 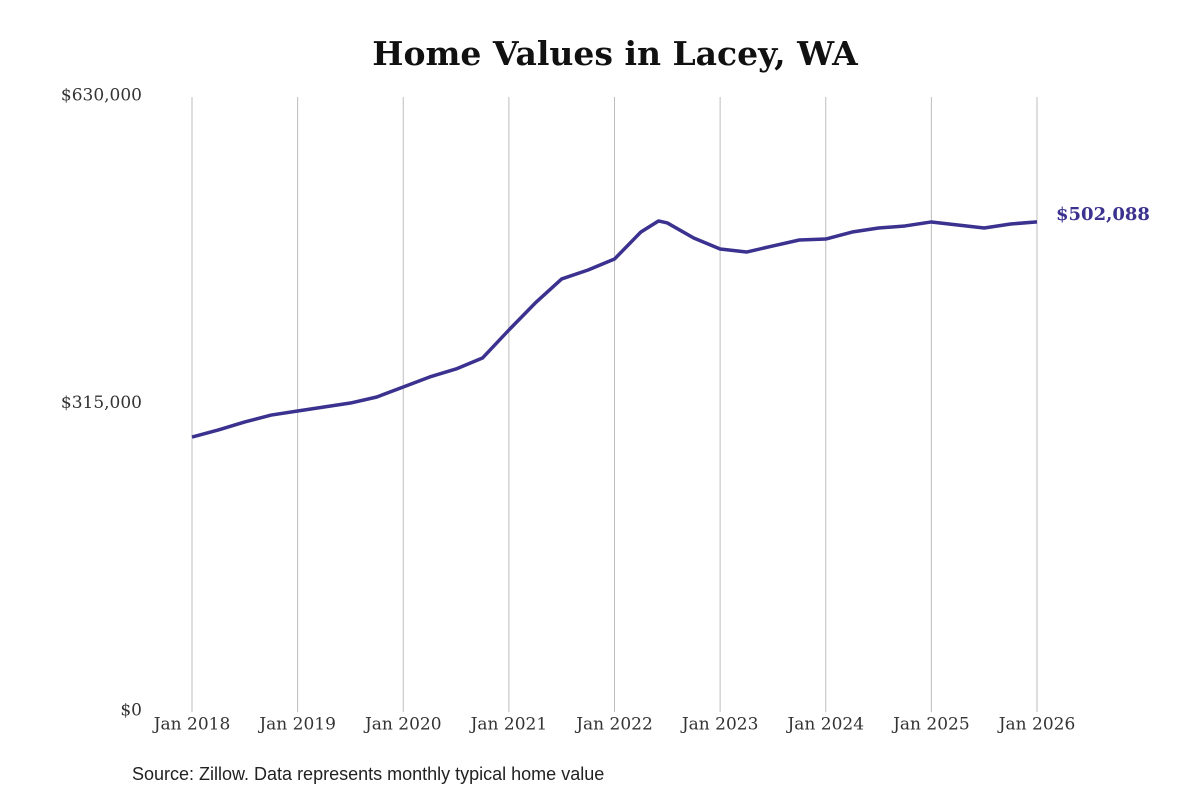 What do you see at coordinates (101, 403) in the screenshot?
I see `y-tick-label: $315,000` at bounding box center [101, 403].